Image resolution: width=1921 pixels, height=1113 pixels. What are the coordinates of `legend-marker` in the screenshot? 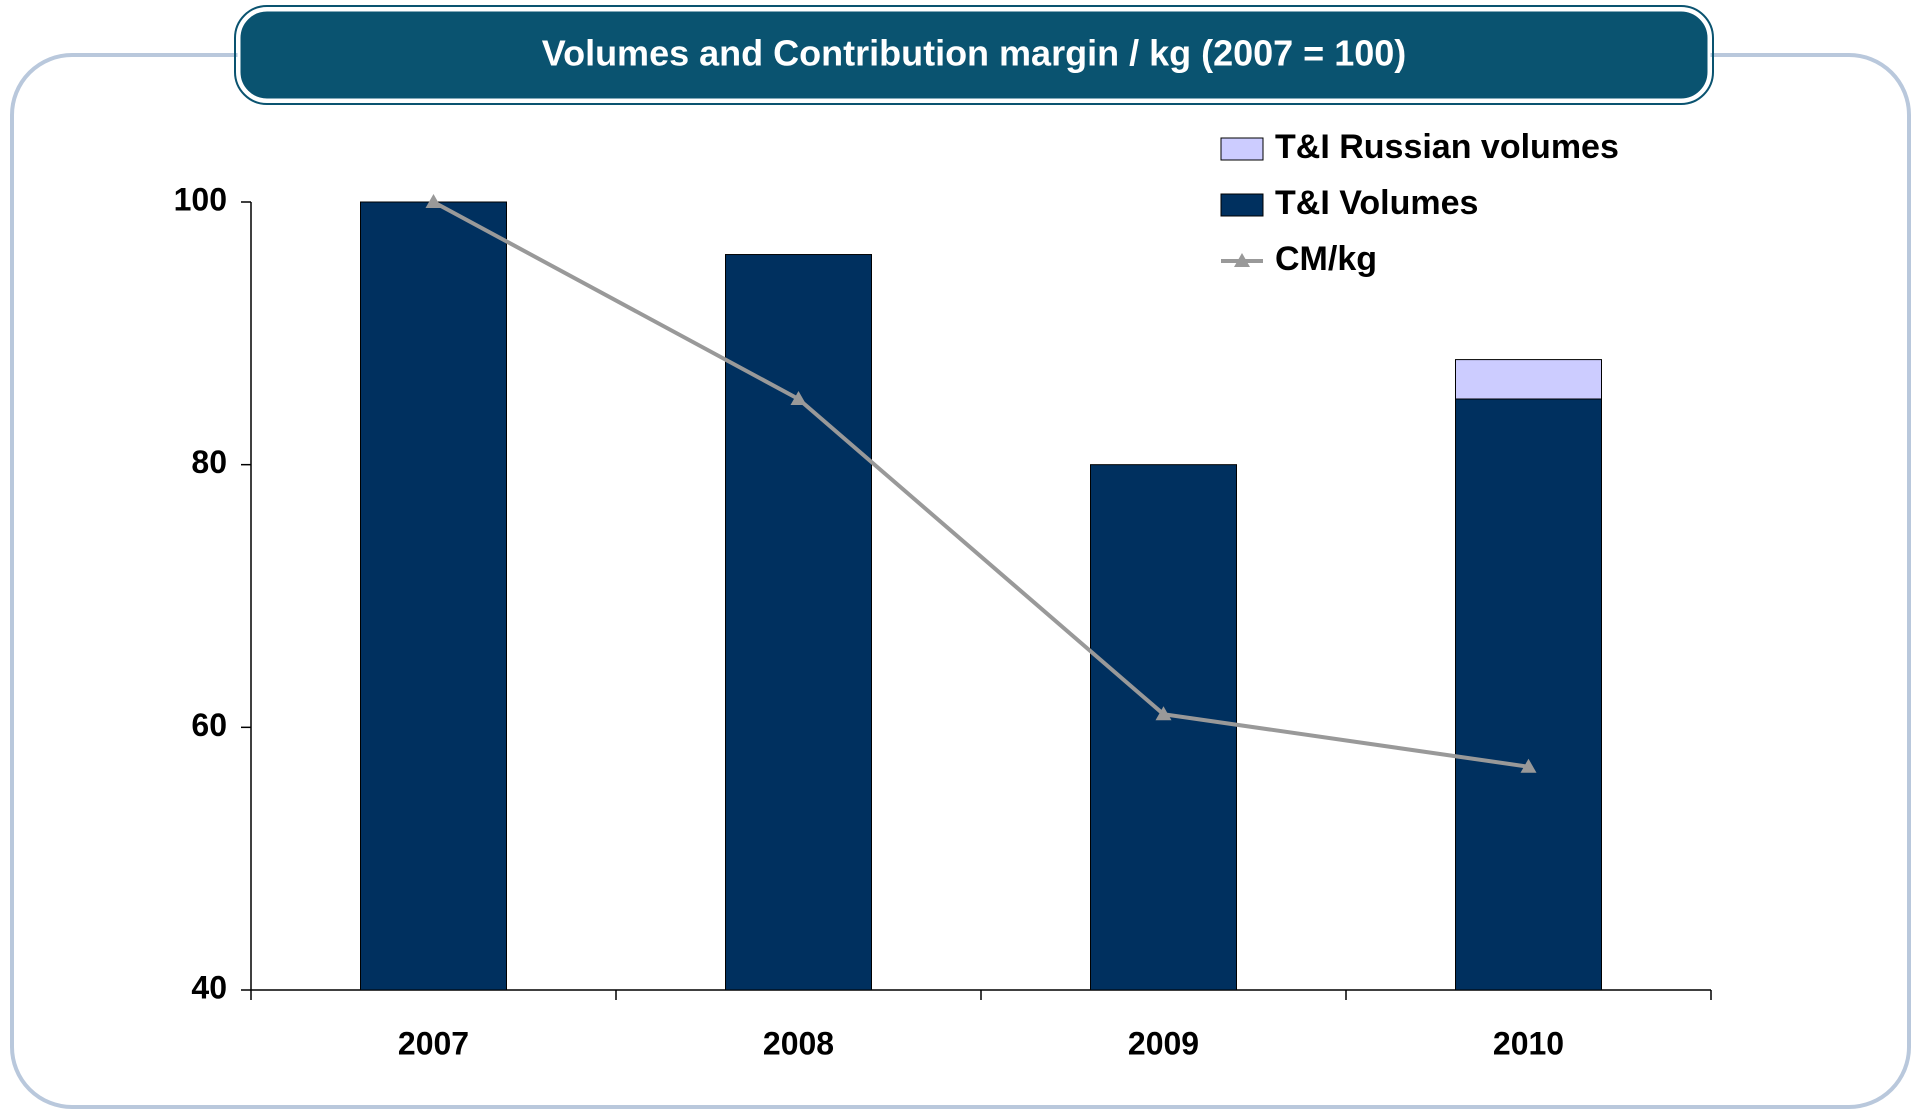 It's located at (1242, 260).